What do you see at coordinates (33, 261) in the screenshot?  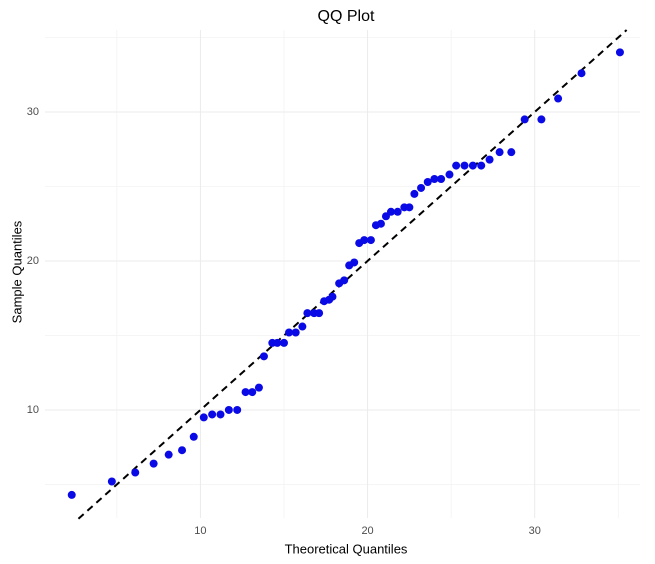 I see `y-tick-label: 20` at bounding box center [33, 261].